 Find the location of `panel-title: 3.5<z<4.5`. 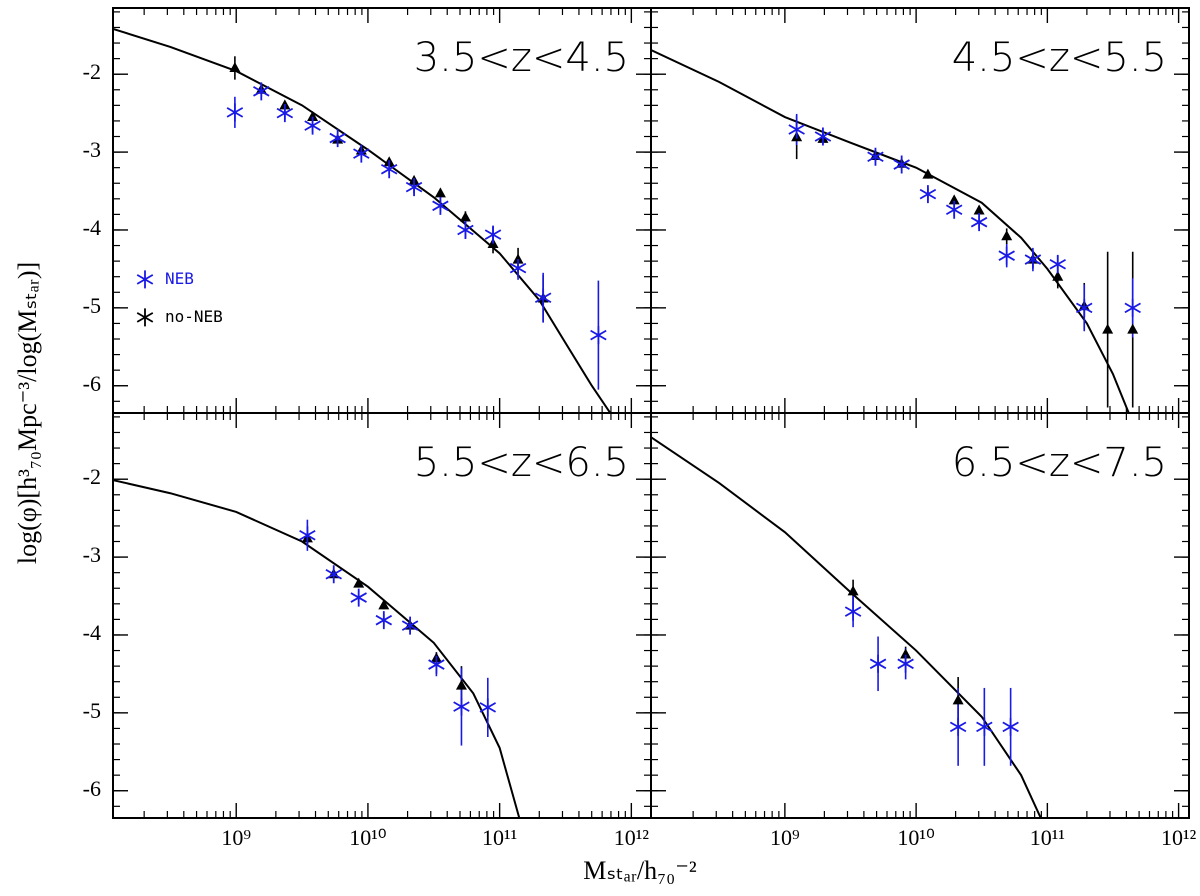

panel-title: 3.5<z<4.5 is located at coordinates (521, 58).